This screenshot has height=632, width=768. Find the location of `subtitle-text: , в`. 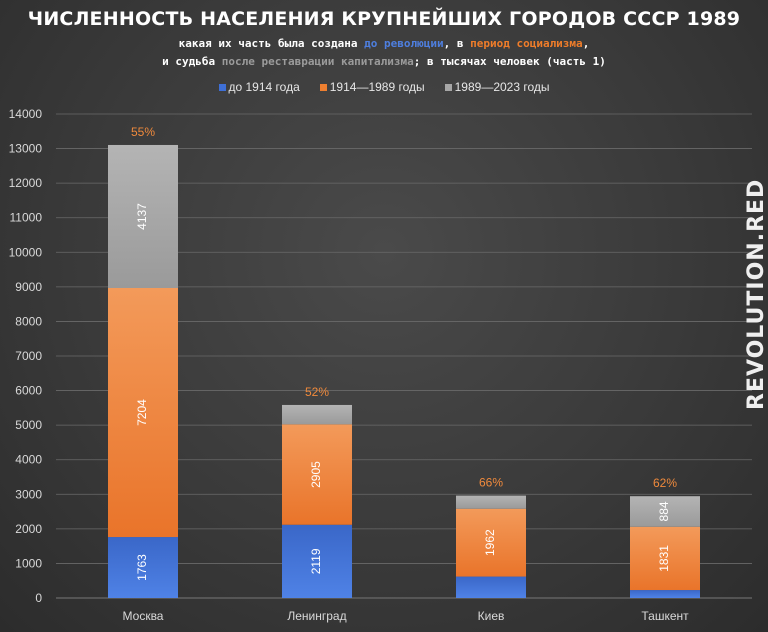

subtitle-text: , в is located at coordinates (457, 43).